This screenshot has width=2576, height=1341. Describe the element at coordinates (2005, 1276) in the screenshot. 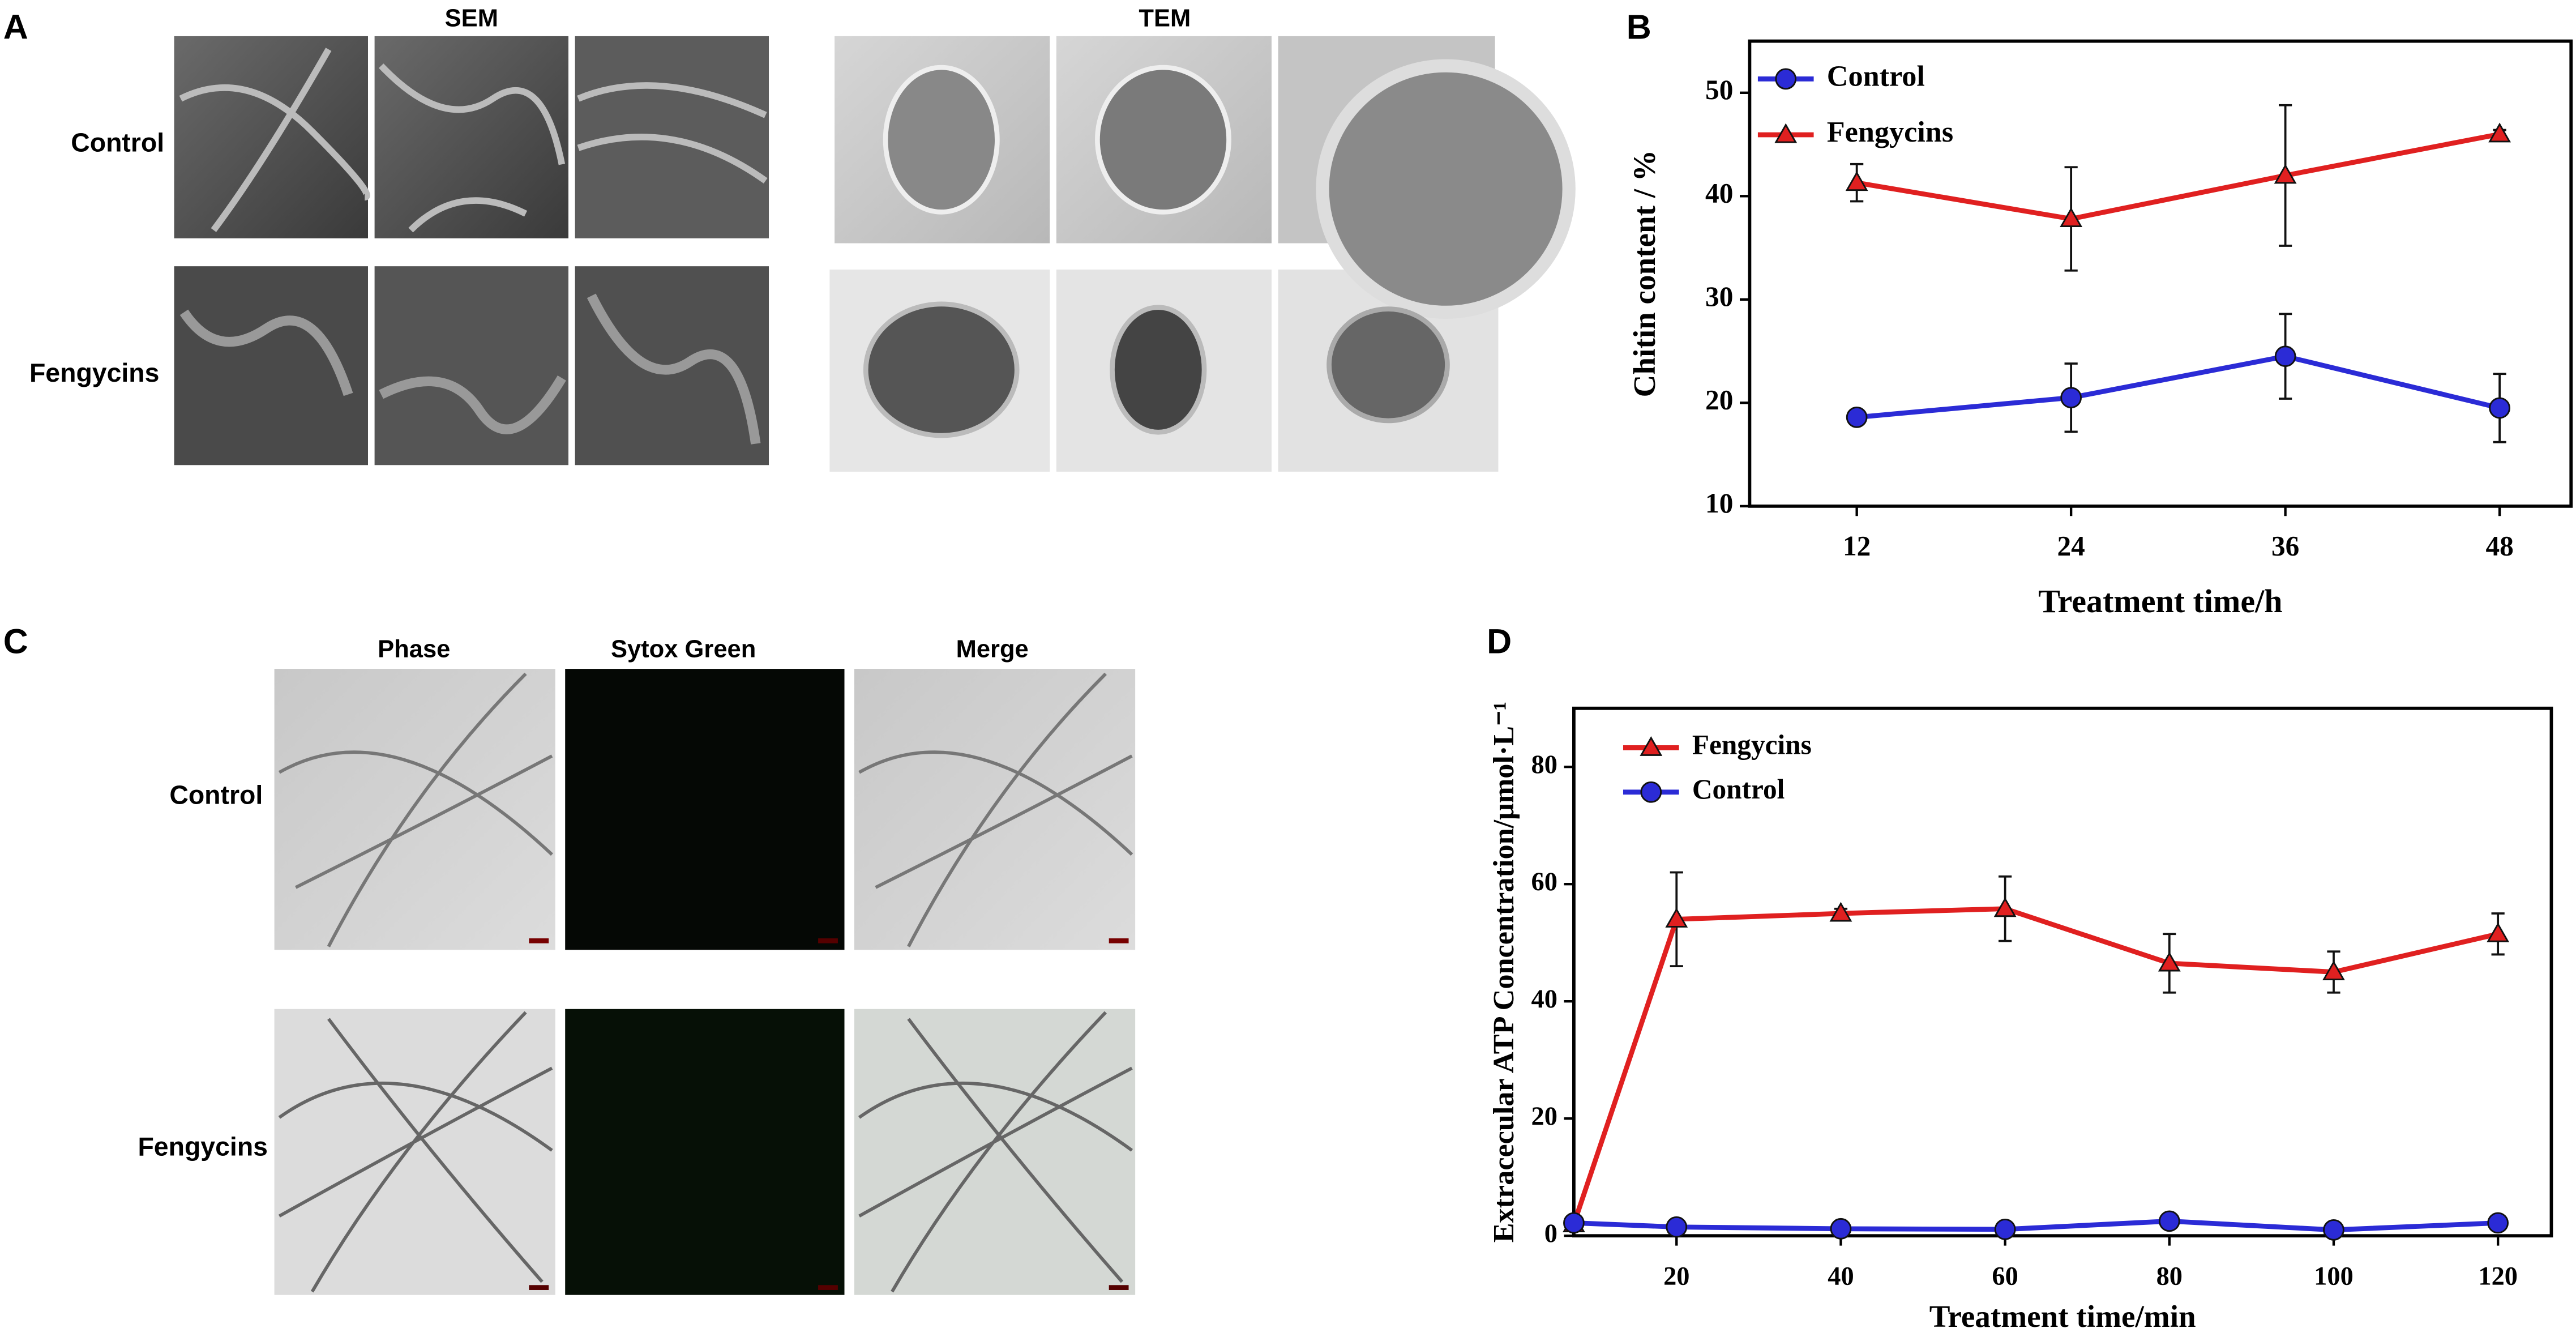

I see `x-tick-label: 60` at that location.